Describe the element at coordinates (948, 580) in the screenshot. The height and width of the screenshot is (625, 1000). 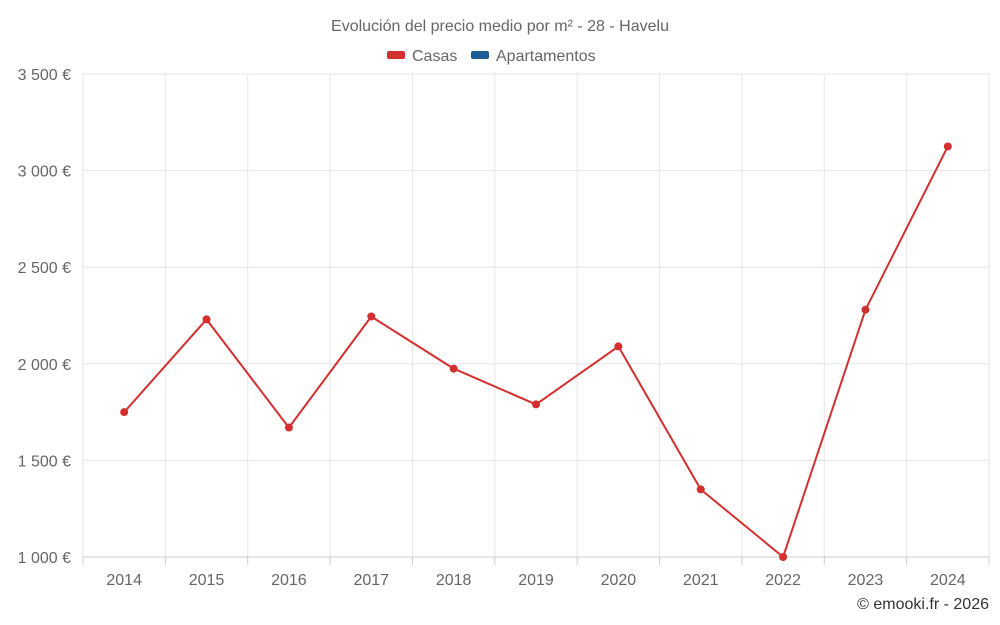
I see `x-tick-label: 2024` at that location.